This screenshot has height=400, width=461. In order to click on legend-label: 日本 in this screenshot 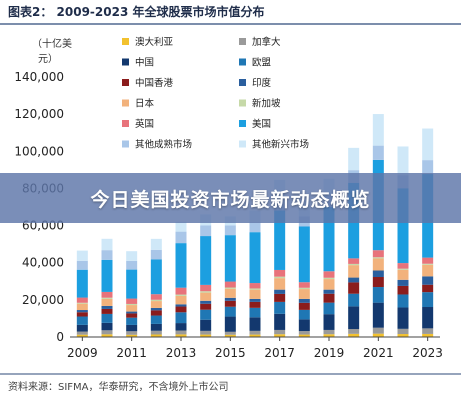, I will do `click(145, 104)`.